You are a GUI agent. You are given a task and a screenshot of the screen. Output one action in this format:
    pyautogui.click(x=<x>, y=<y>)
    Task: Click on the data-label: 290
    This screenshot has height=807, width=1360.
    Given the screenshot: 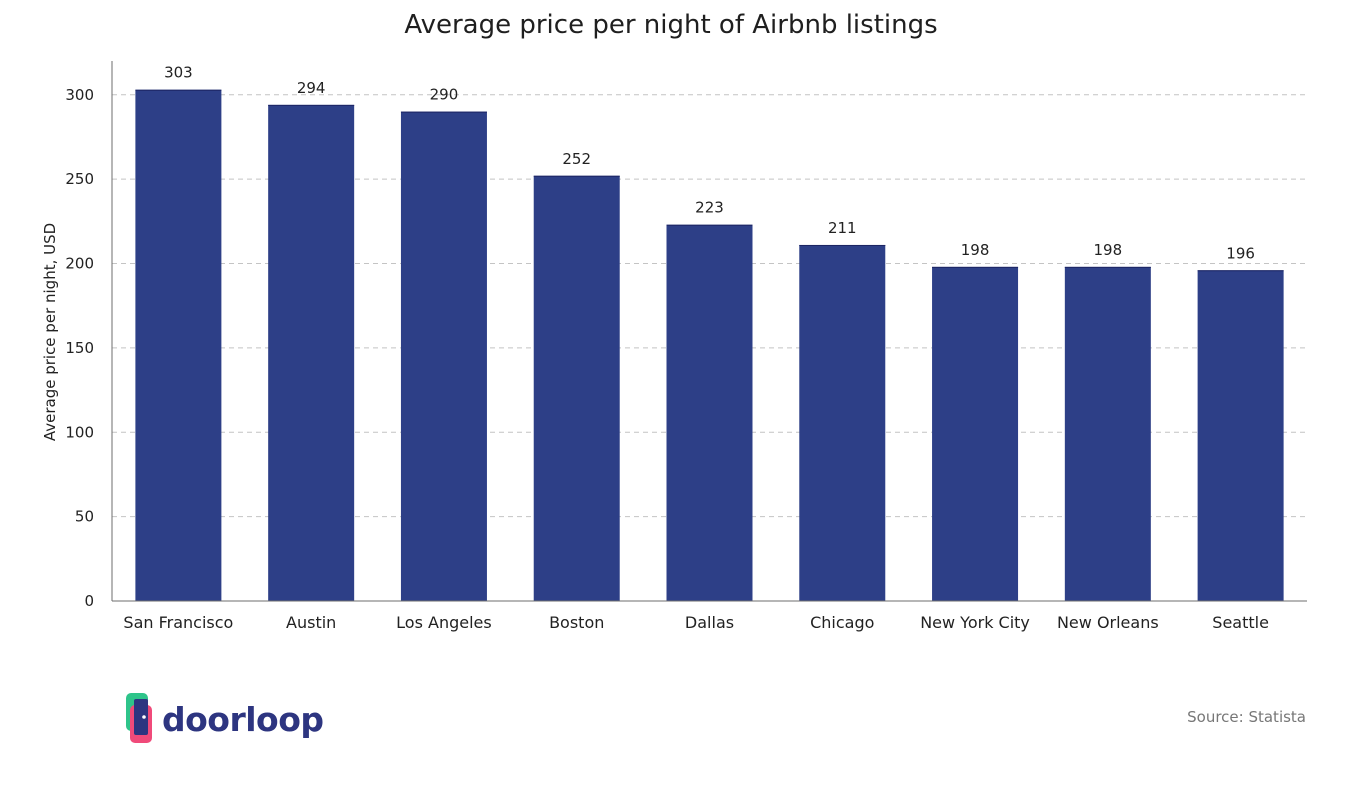 What is the action you would take?
    pyautogui.click(x=444, y=95)
    